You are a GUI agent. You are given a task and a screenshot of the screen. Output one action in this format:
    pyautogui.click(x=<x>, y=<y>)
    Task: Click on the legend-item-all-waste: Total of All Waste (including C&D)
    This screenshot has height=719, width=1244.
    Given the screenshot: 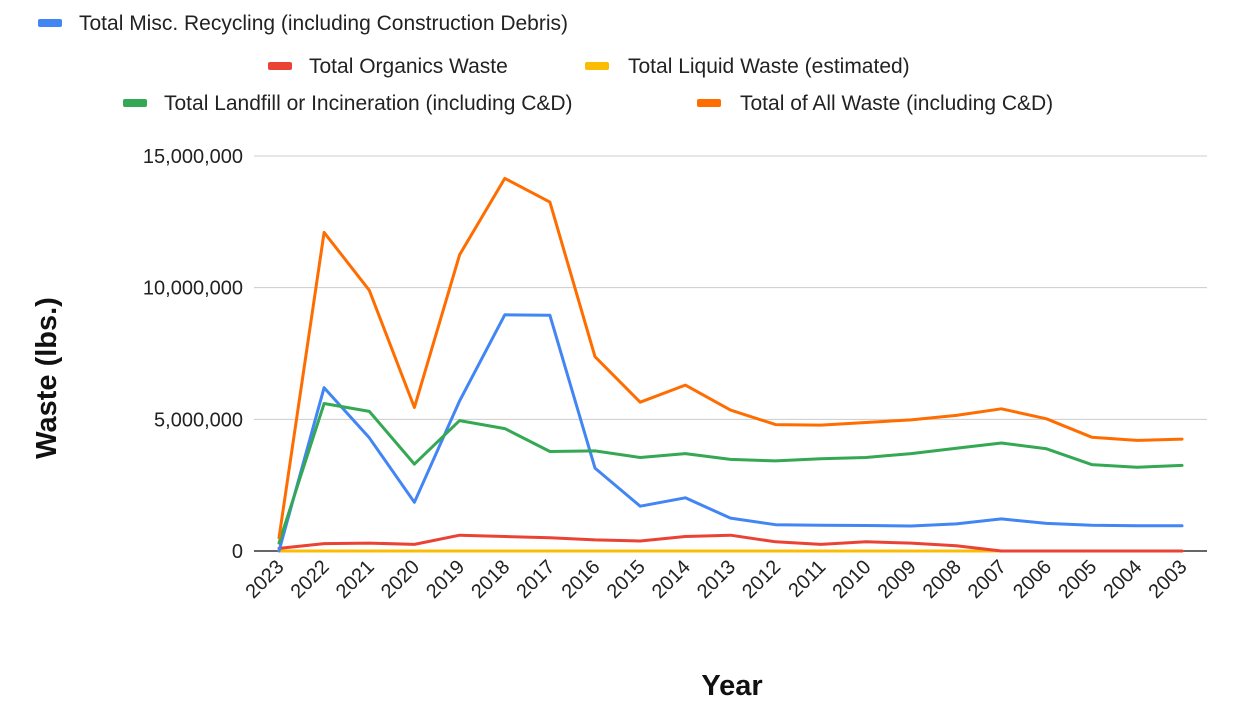 What is the action you would take?
    pyautogui.click(x=875, y=103)
    